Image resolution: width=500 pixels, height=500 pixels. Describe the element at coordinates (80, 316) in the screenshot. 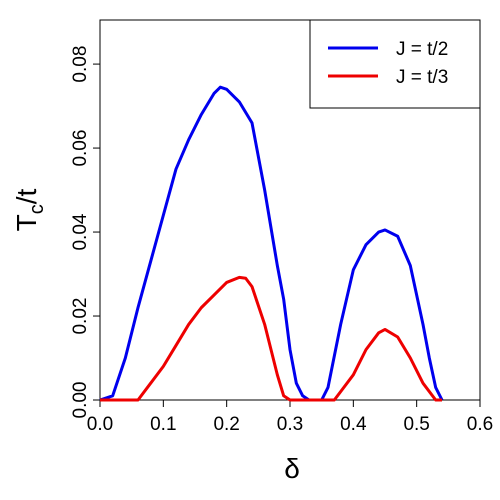

I see `y-tick-label: 0.02` at that location.